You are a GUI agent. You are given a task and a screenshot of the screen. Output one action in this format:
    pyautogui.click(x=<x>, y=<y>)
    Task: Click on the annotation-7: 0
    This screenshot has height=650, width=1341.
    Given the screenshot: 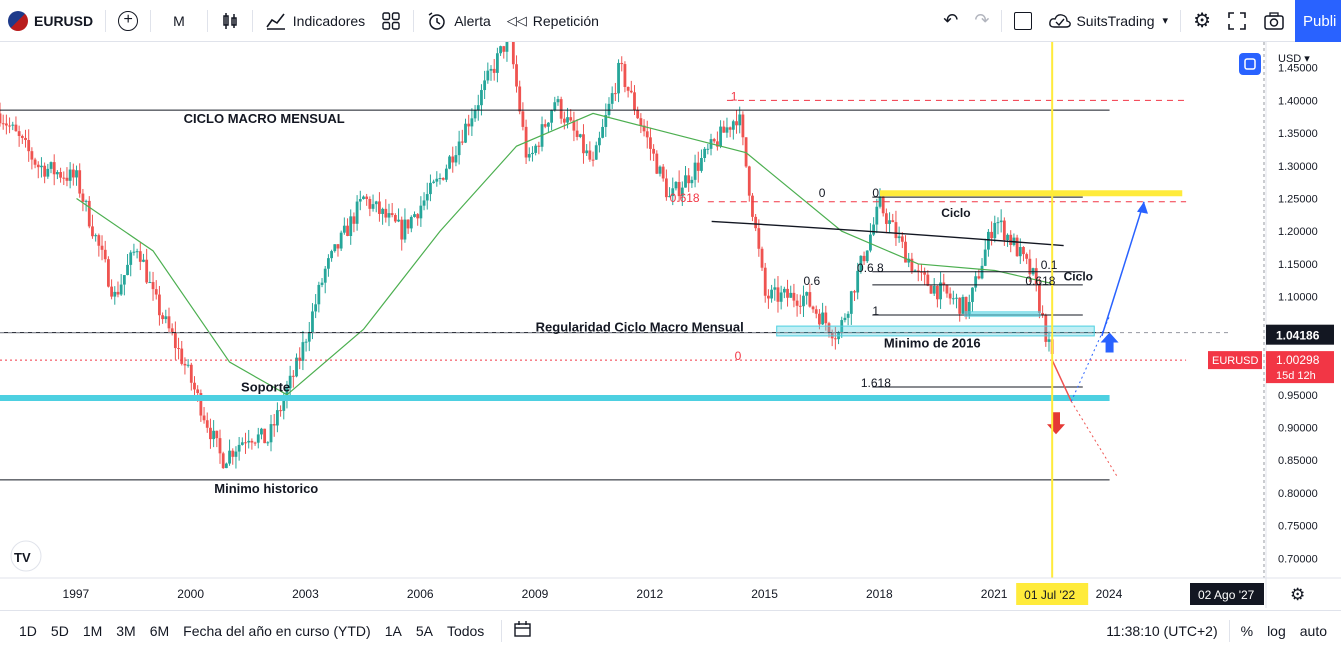 What is the action you would take?
    pyautogui.click(x=822, y=193)
    